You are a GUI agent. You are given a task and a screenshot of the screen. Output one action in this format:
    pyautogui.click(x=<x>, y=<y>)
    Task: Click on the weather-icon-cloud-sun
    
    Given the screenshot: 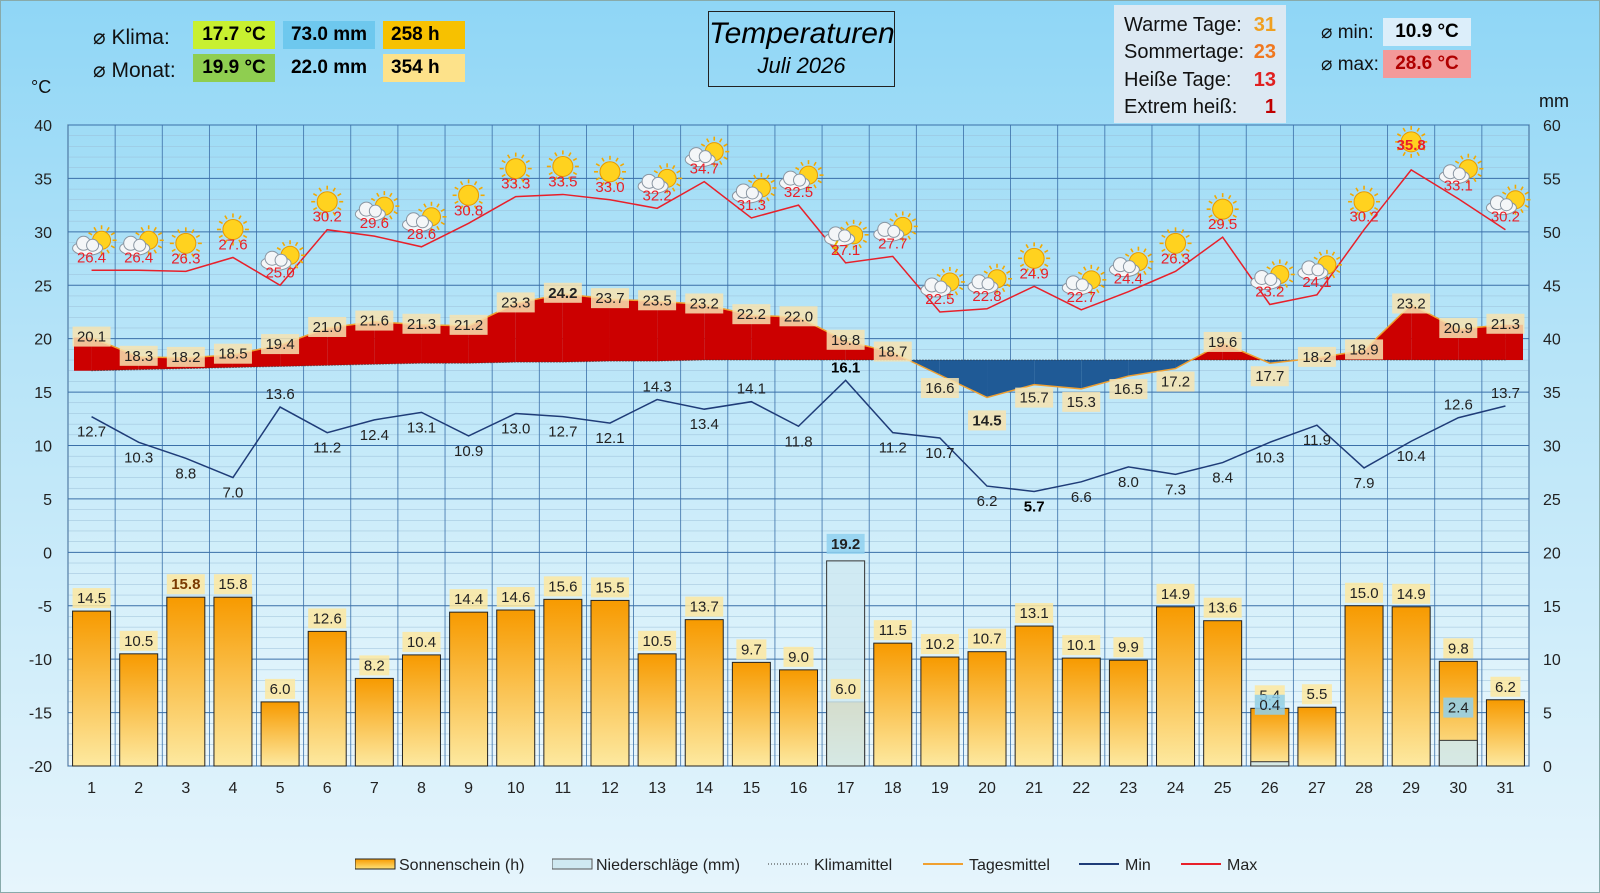 What is the action you would take?
    pyautogui.click(x=424, y=217)
    